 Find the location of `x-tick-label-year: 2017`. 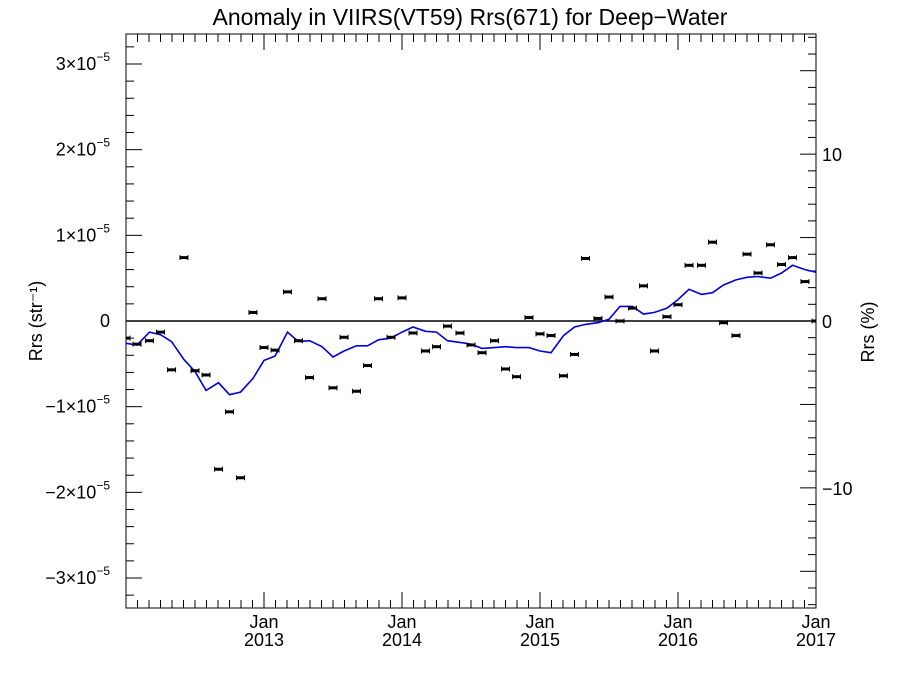

x-tick-label-year: 2017 is located at coordinates (816, 640).